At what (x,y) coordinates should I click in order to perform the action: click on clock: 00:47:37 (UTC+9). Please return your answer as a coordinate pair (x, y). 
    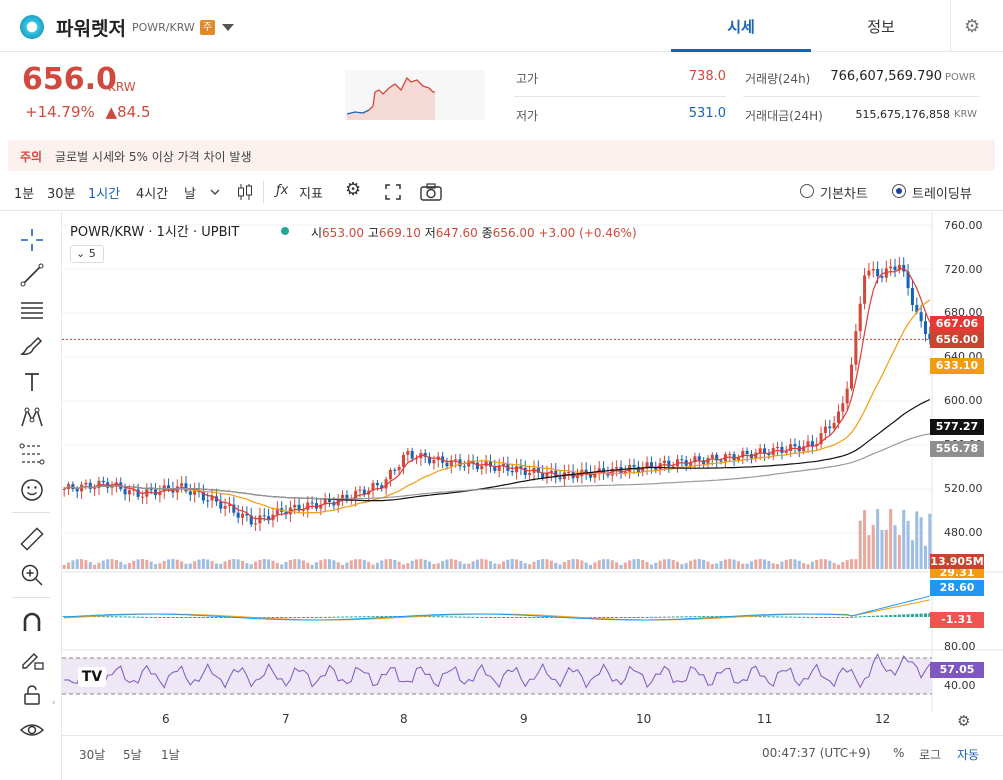
    Looking at the image, I should click on (816, 753).